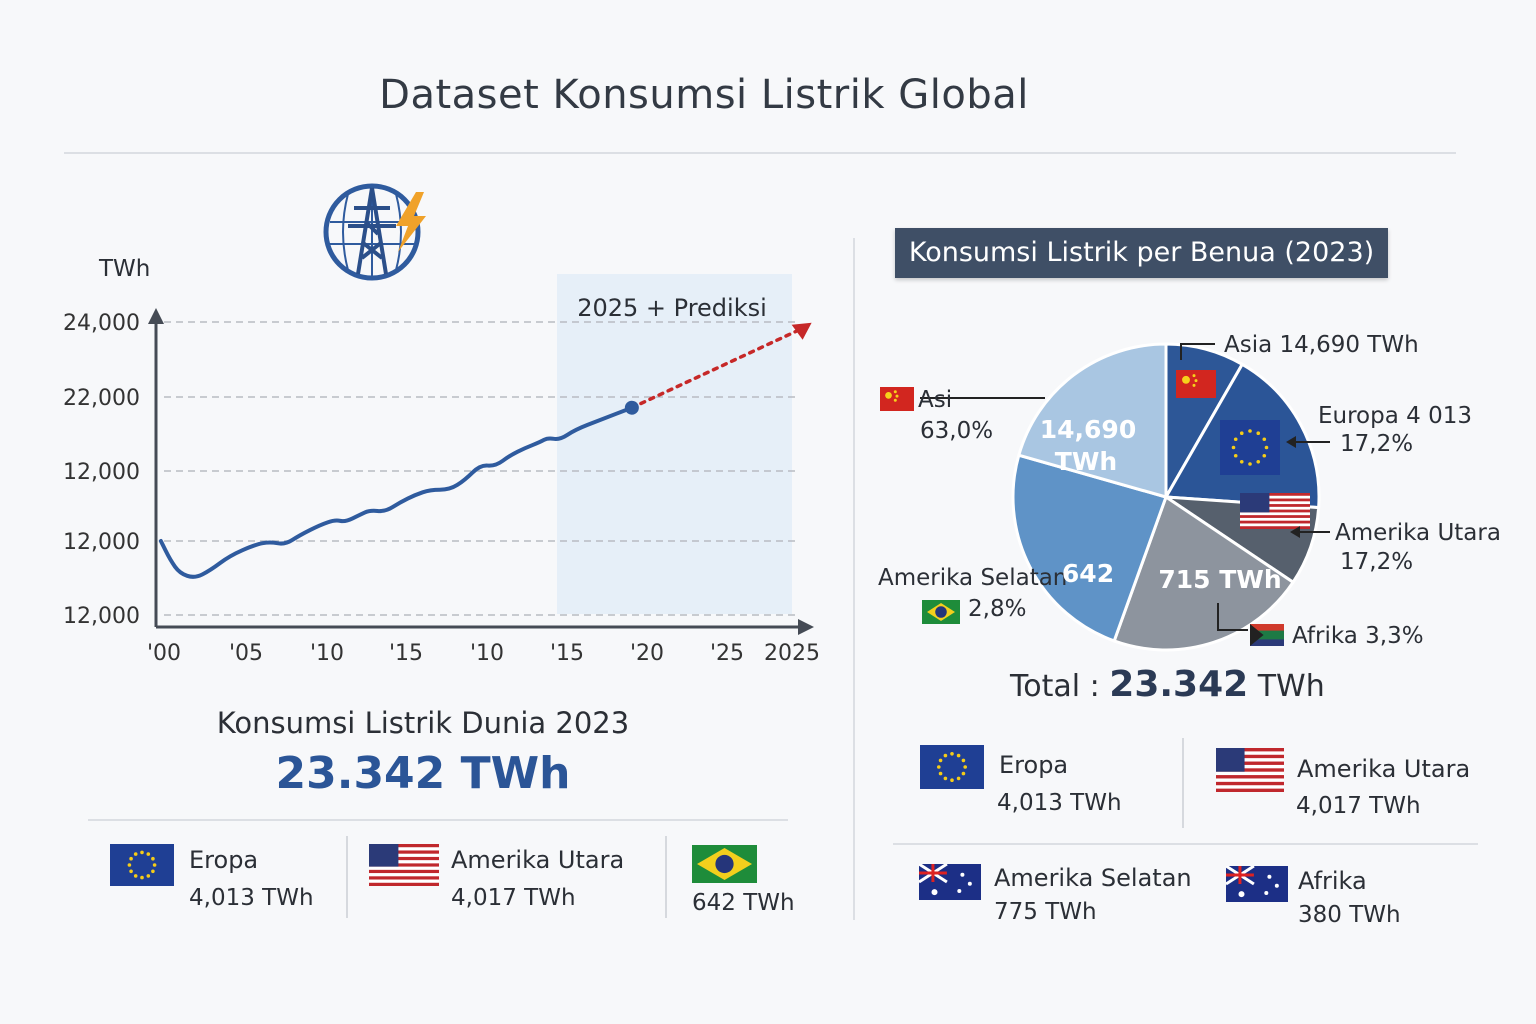 This screenshot has height=1024, width=1536. Describe the element at coordinates (1197, 351) in the screenshot. I see `callout-line-asia` at that location.